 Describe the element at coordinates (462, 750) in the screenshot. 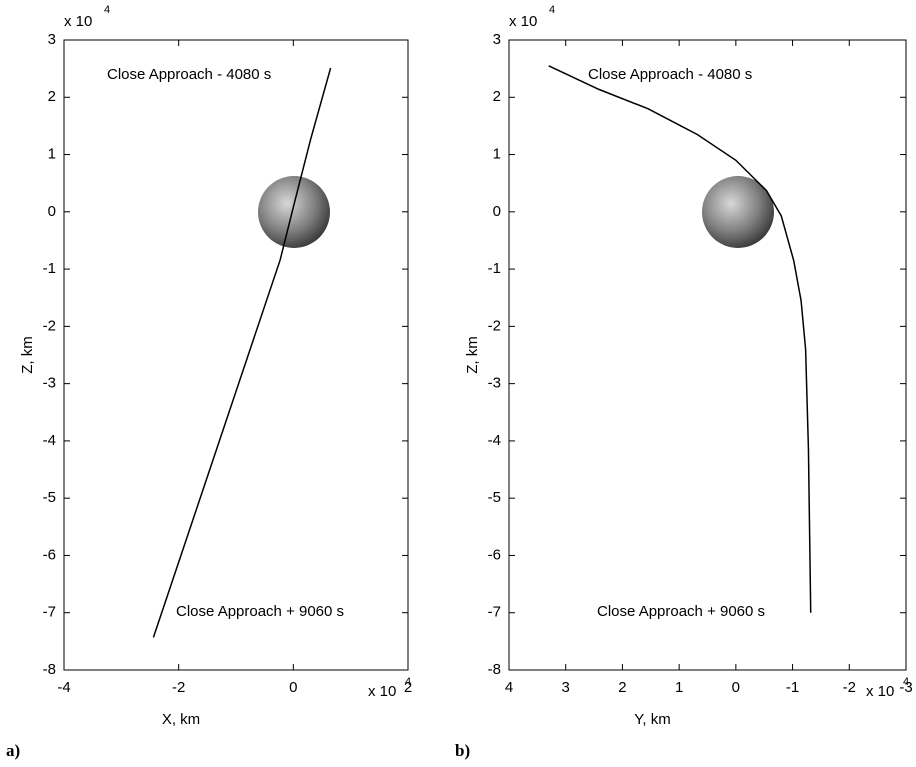

I see `panel-label: b)` at that location.